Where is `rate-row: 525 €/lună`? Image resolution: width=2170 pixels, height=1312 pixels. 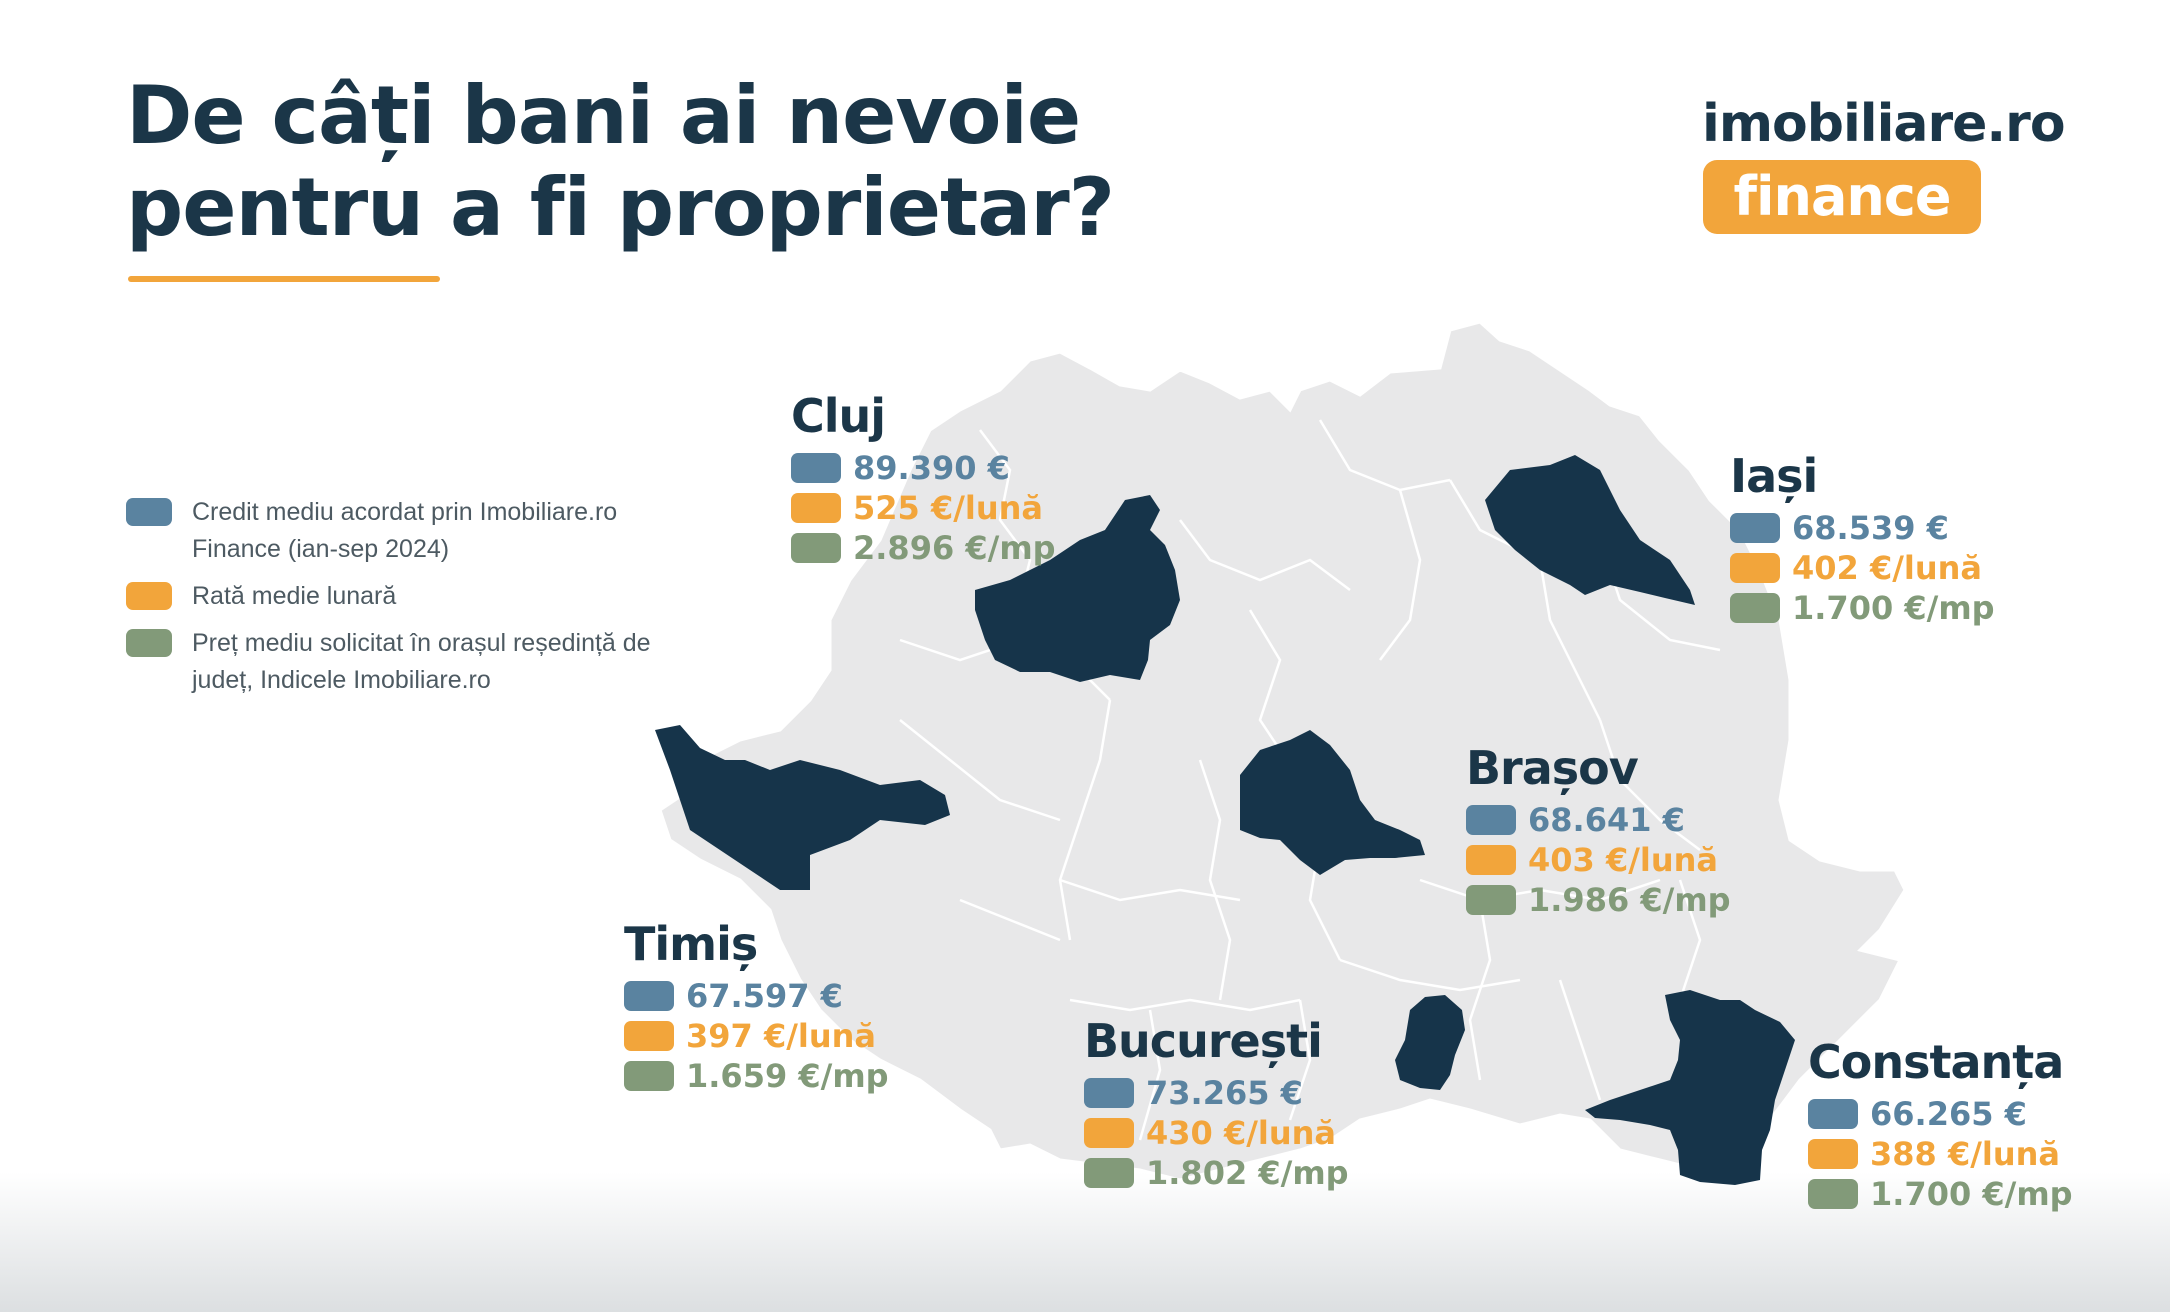
rate-row: 525 €/lună is located at coordinates (923, 508).